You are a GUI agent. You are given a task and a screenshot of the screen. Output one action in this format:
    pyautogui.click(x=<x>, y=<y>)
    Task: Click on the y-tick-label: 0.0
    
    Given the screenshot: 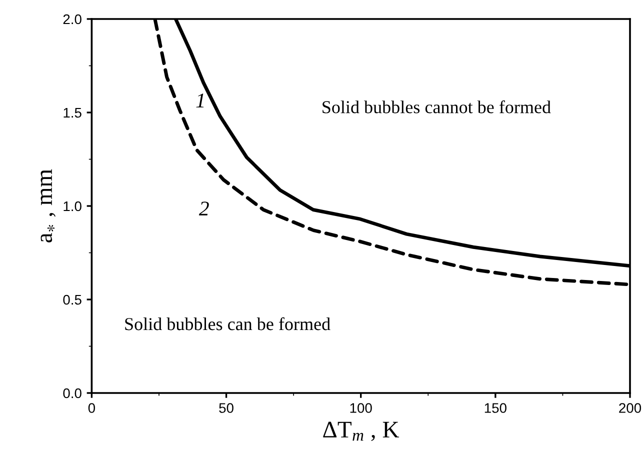 What is the action you would take?
    pyautogui.click(x=72, y=393)
    